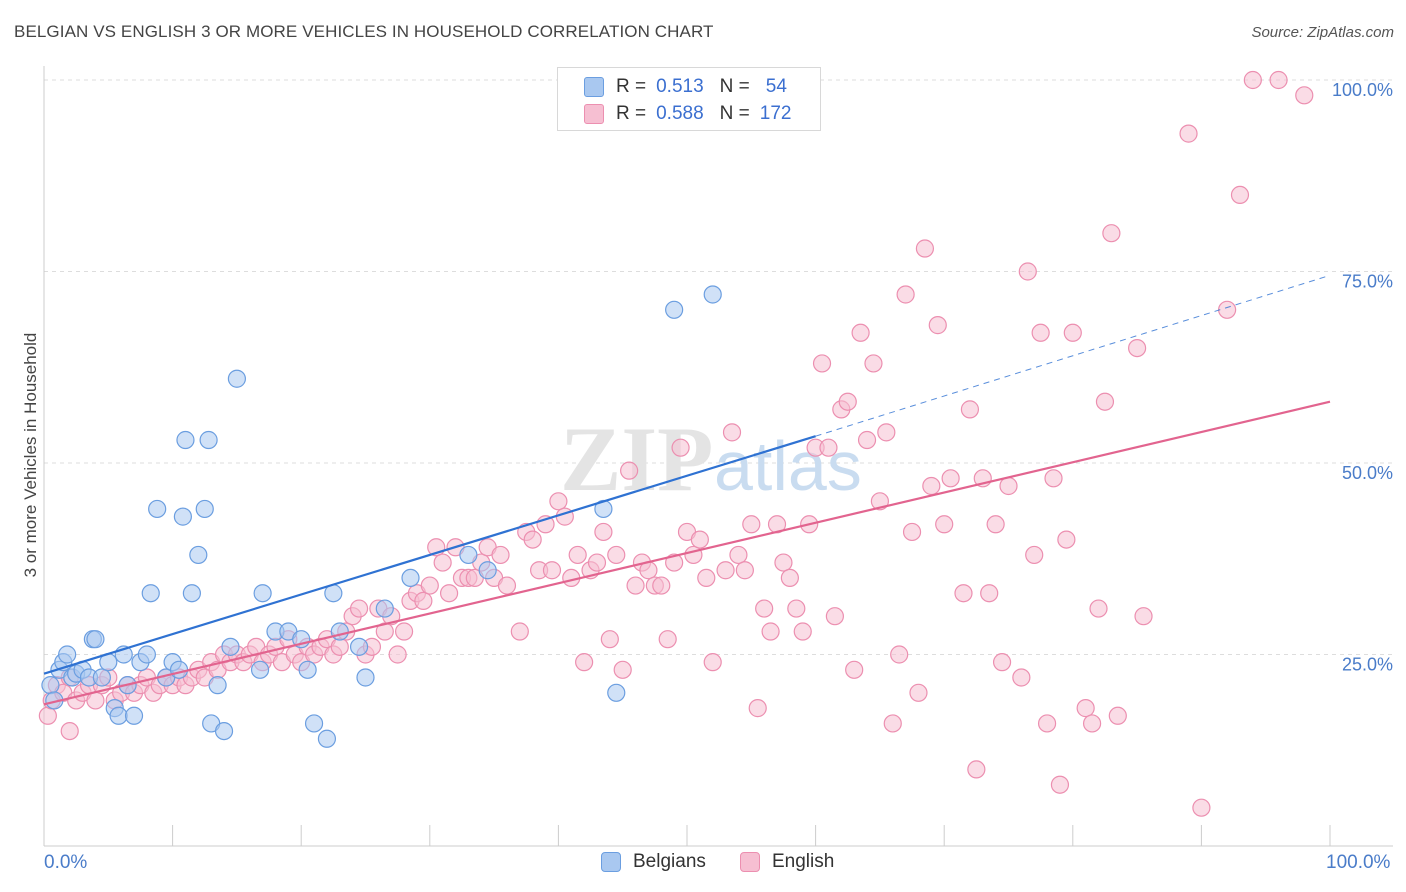 This screenshot has height=892, width=1406. I want to click on watermark-zip: ZIP, so click(636, 459).